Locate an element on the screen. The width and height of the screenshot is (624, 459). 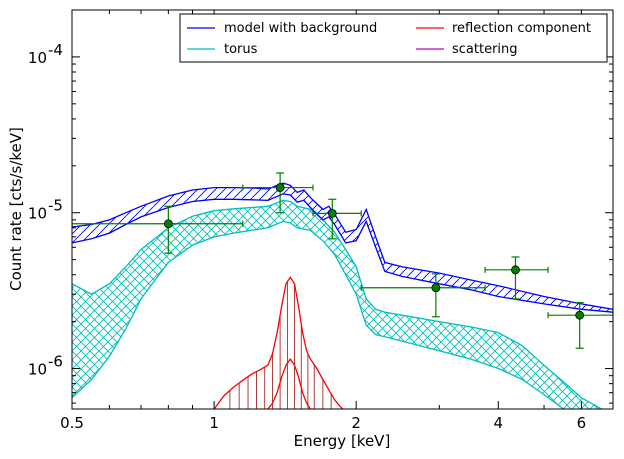
legend-label-model: model with background is located at coordinates (300, 28).